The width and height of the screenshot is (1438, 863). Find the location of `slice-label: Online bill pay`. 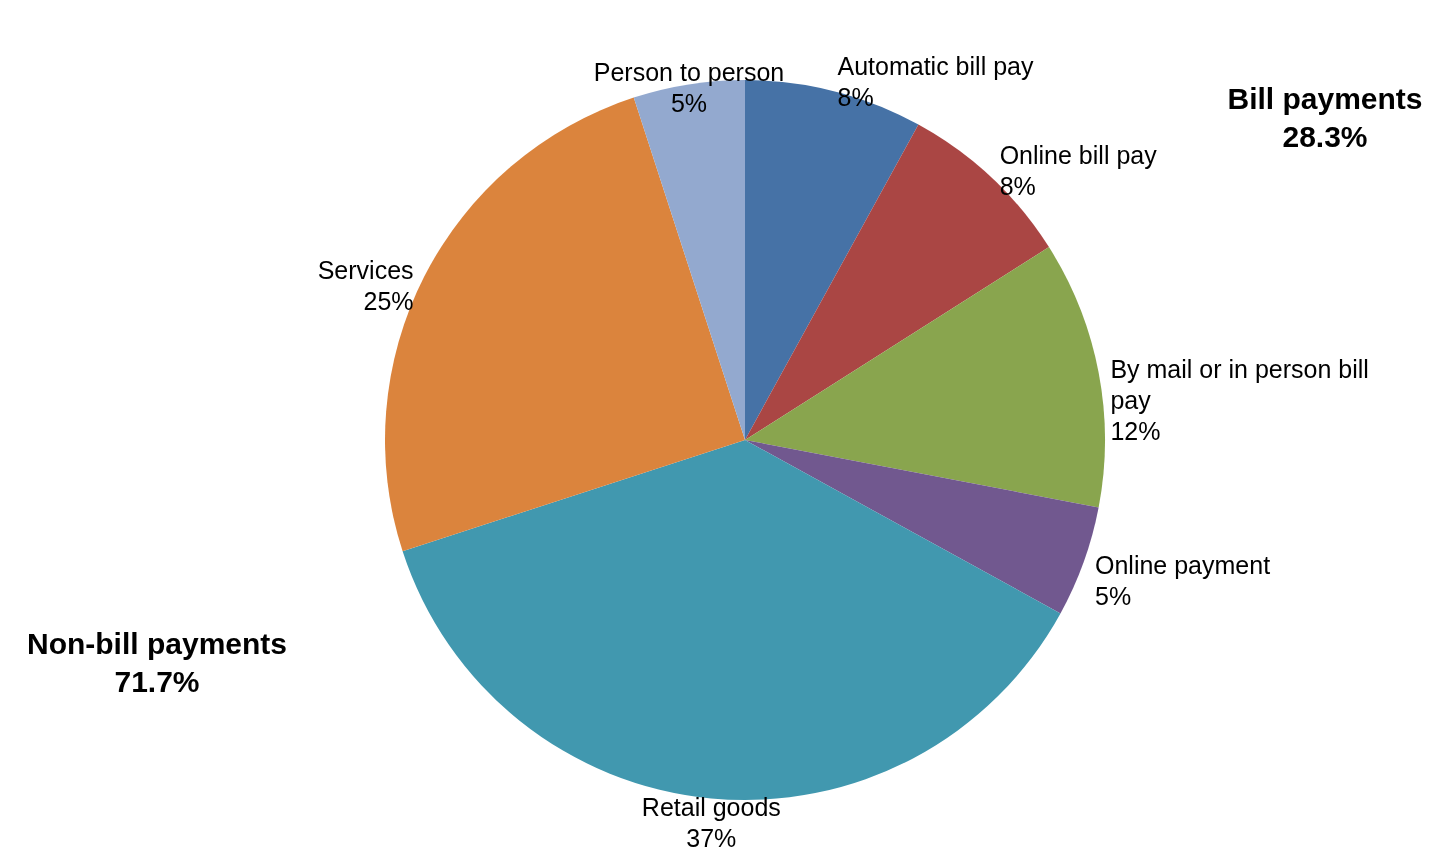

slice-label: Online bill pay is located at coordinates (1078, 154).